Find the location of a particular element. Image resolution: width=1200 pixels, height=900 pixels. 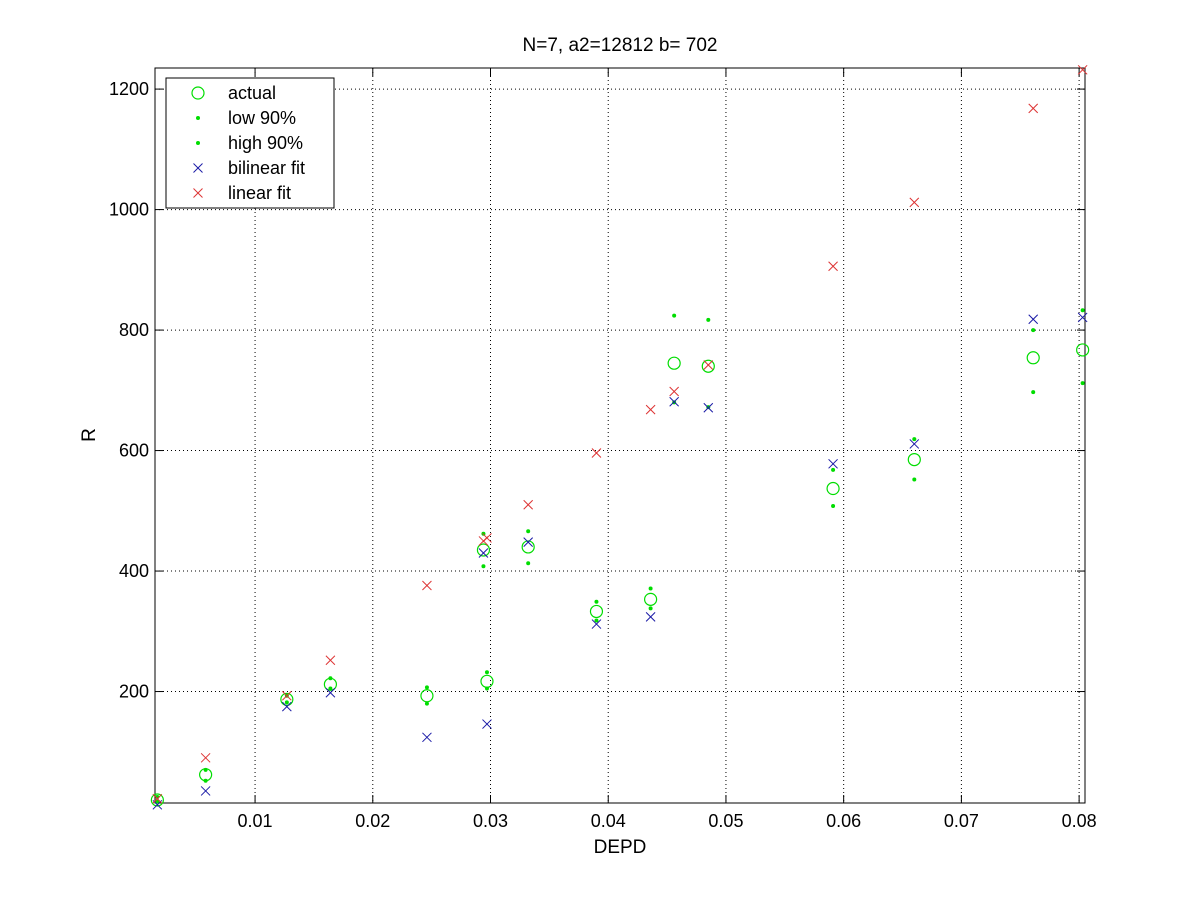

x-tick-label: 0.03 is located at coordinates (490, 821).